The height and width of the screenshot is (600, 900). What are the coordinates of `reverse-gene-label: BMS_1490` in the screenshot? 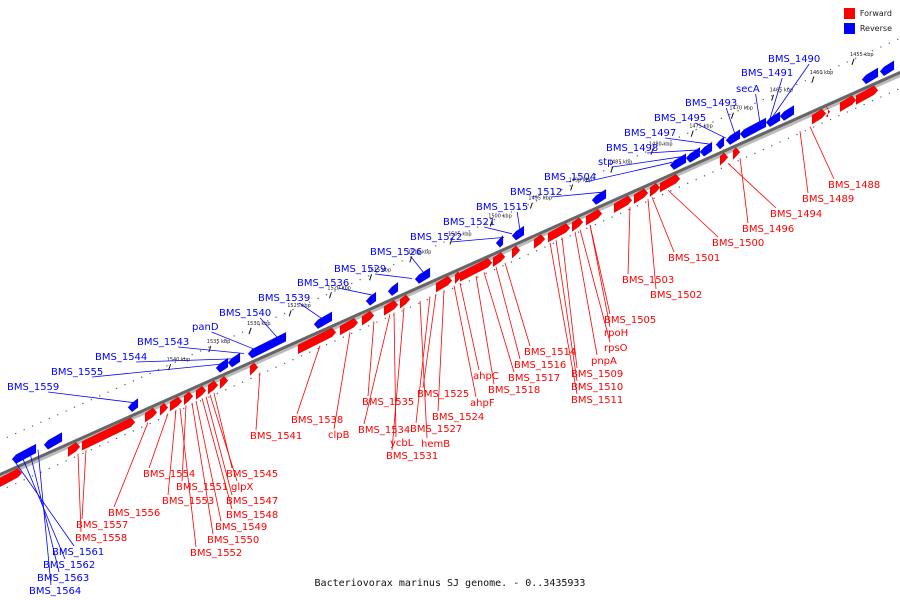 It's located at (794, 59).